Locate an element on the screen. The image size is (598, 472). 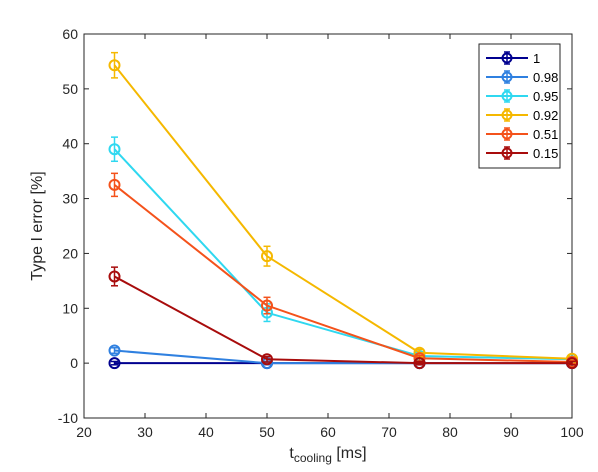
x-tick-label: 40 is located at coordinates (206, 432).